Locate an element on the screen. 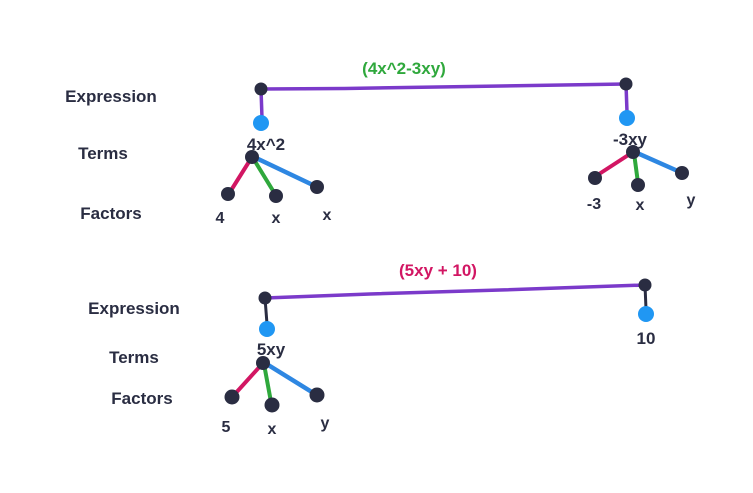  tree1-term2-label: -3xy is located at coordinates (630, 139).